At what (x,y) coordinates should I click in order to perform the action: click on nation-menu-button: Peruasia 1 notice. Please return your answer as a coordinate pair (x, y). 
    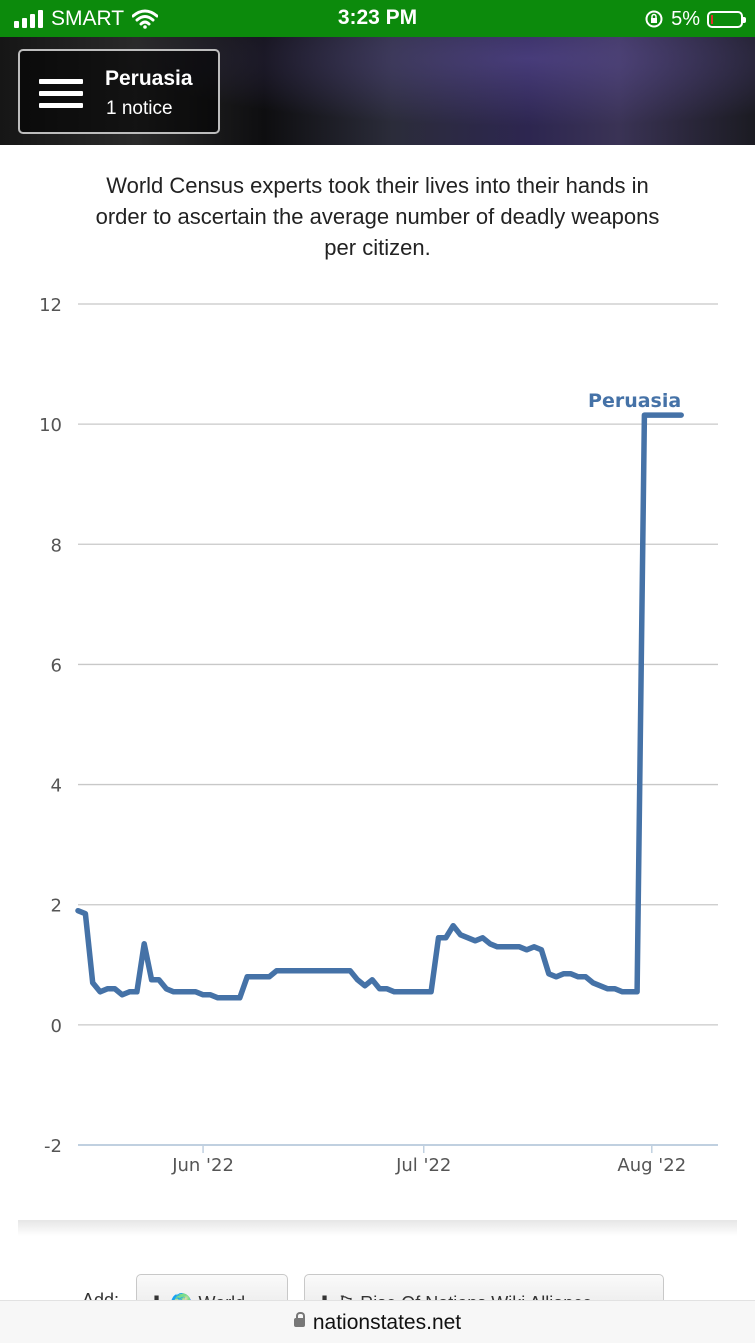
    Looking at the image, I should click on (119, 91).